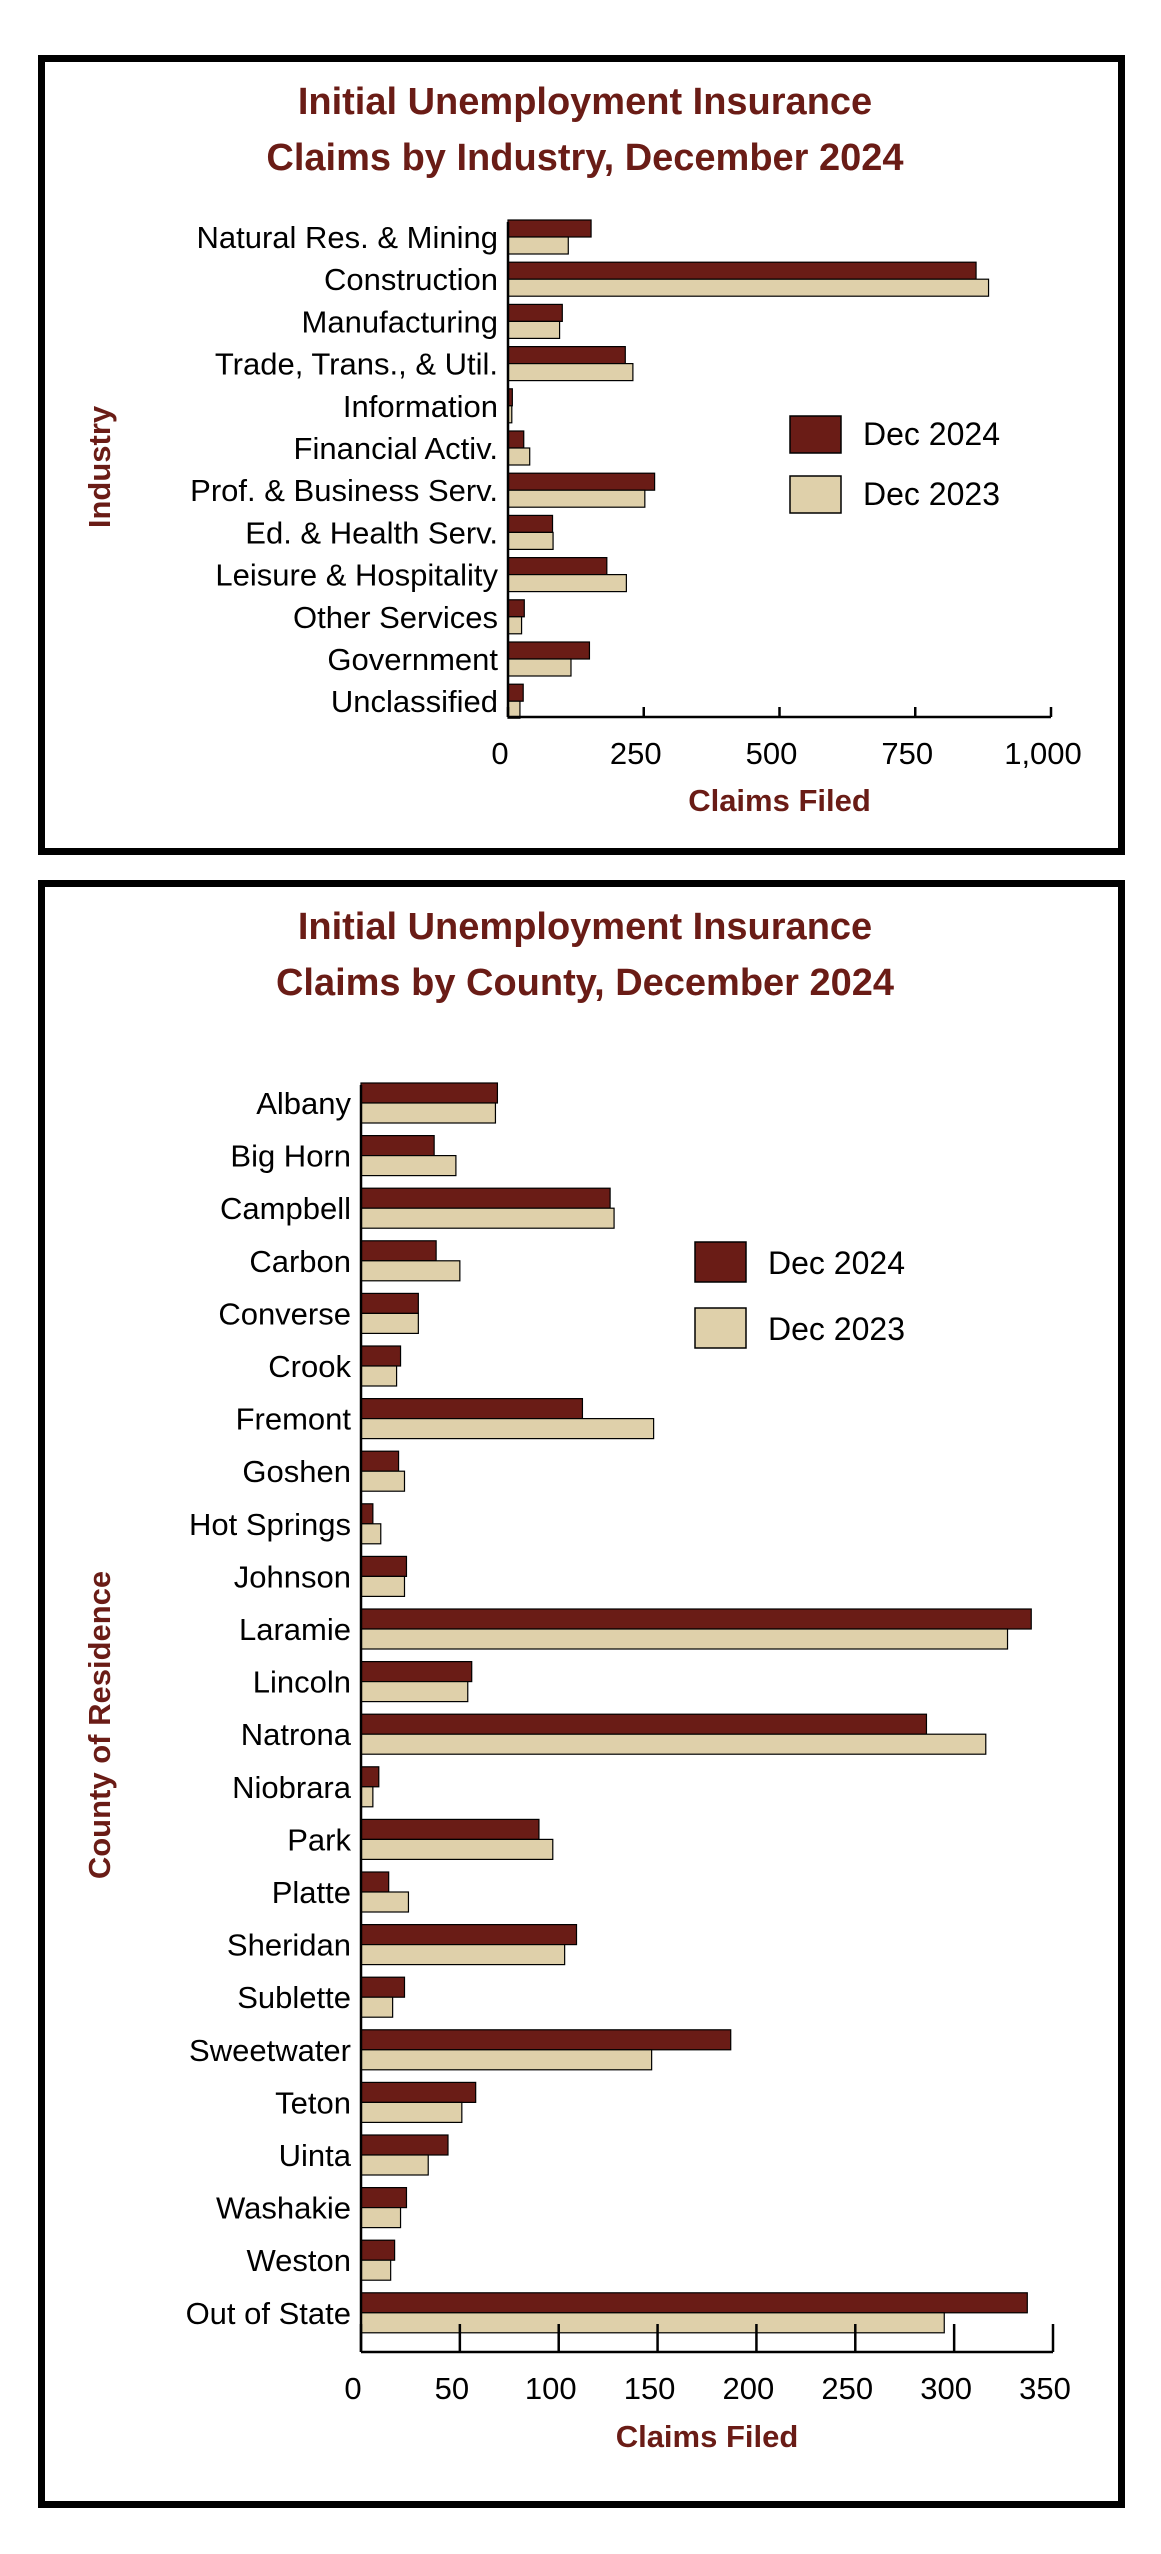  What do you see at coordinates (420, 406) in the screenshot?
I see `category-label: Information` at bounding box center [420, 406].